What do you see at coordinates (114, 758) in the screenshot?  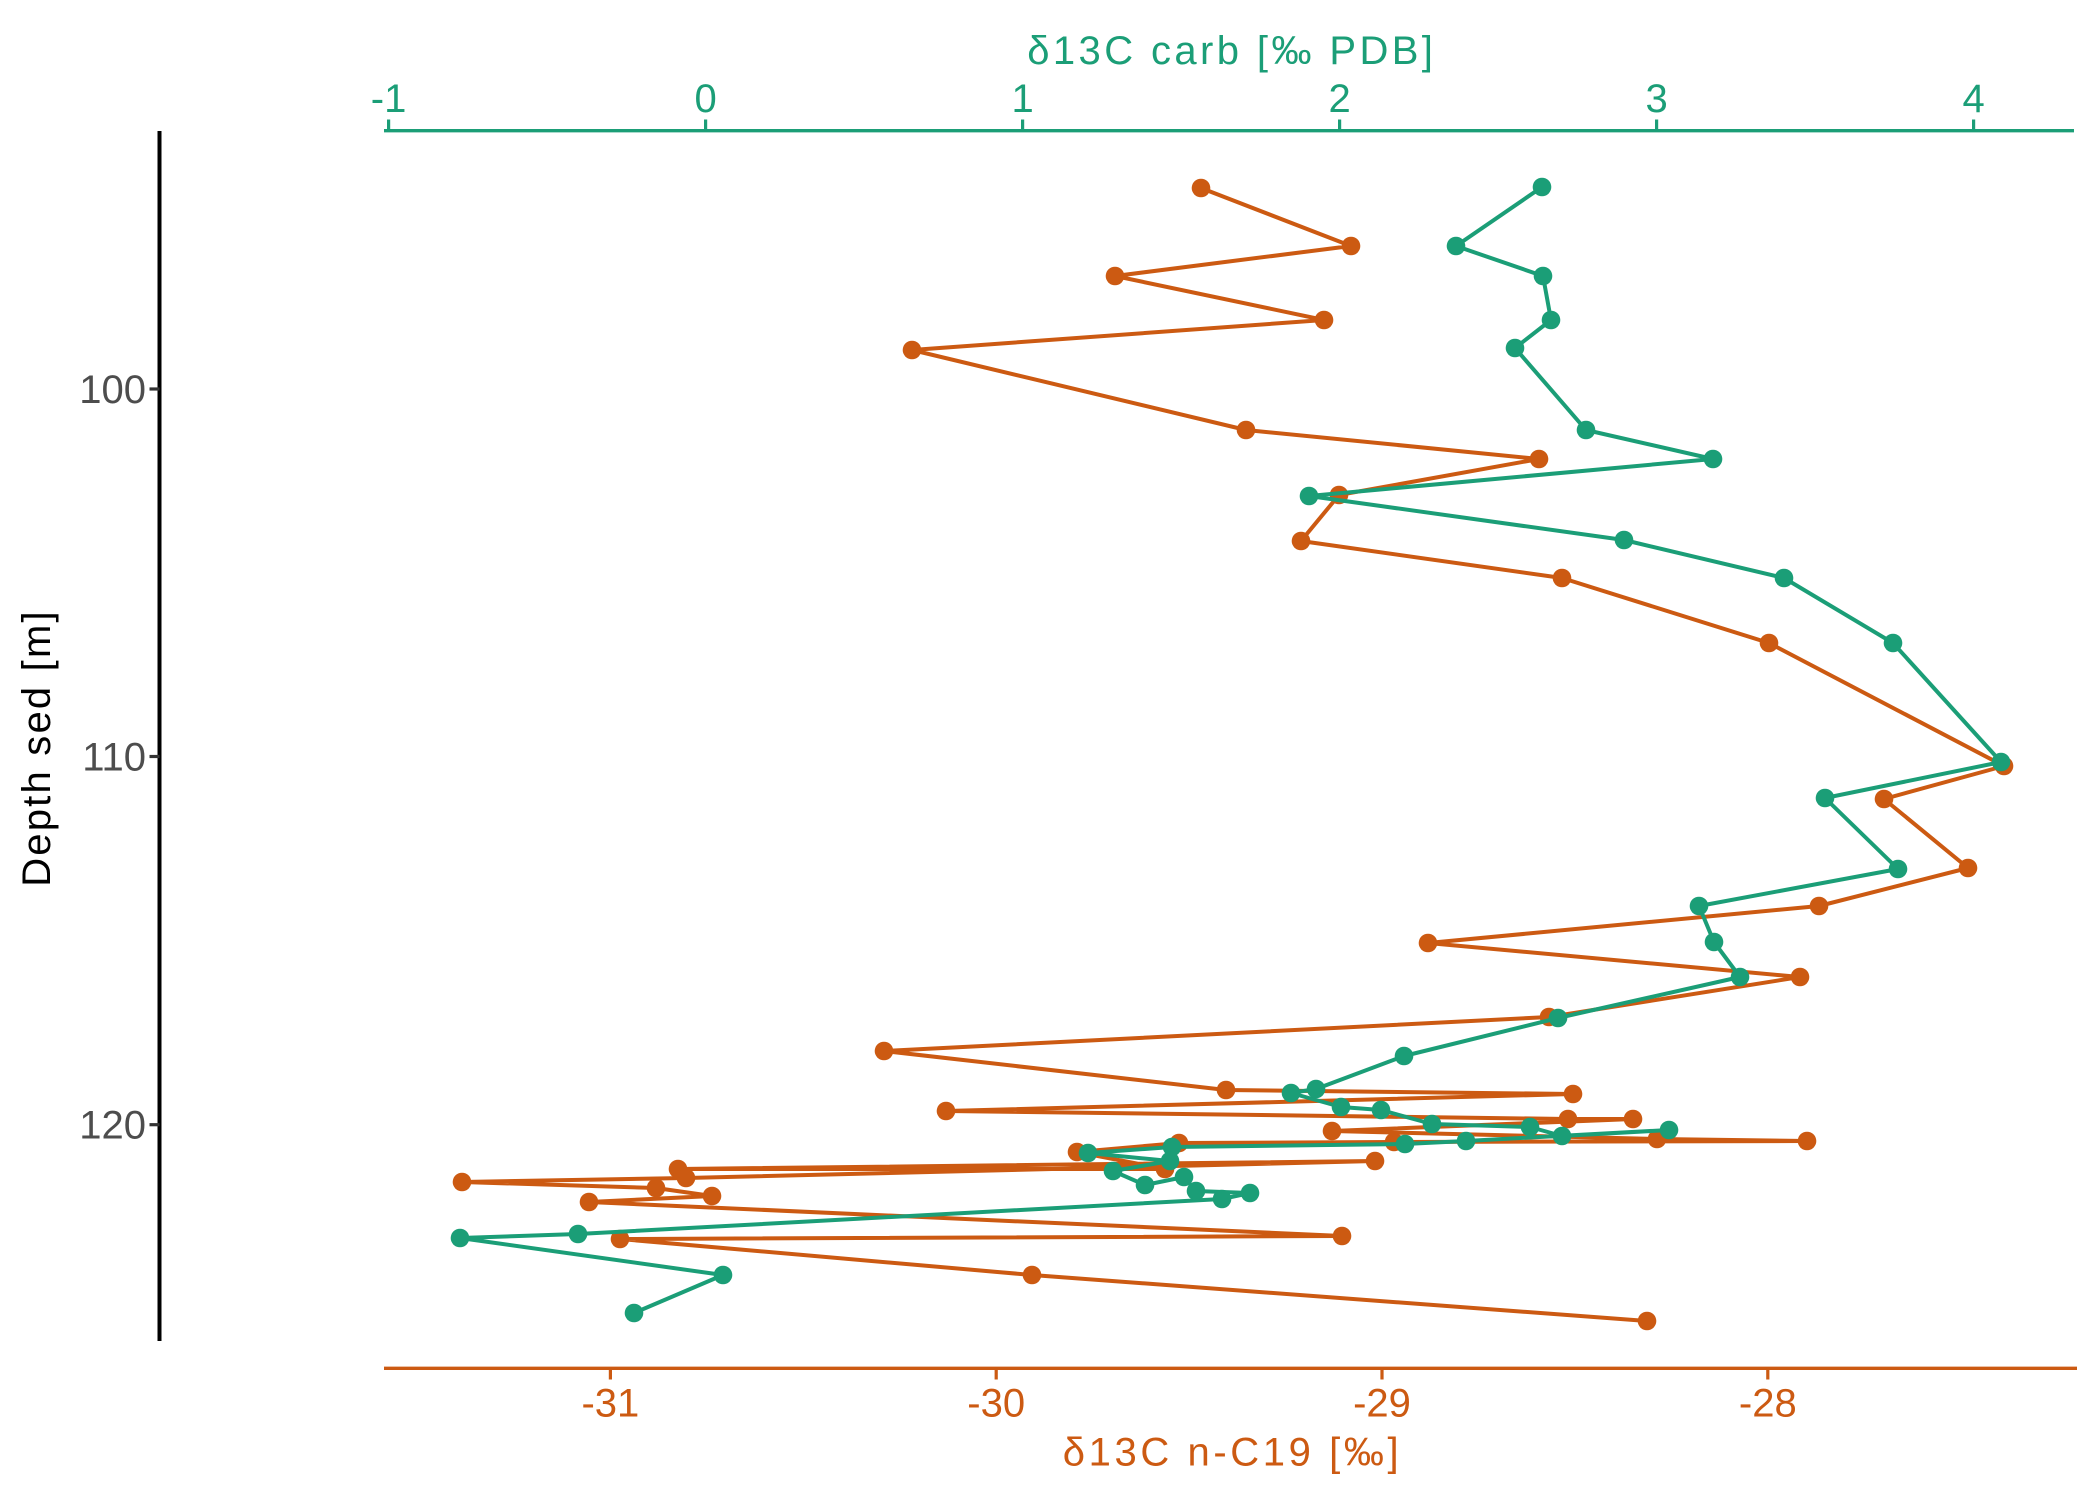 I see `svg-text: 110` at bounding box center [114, 758].